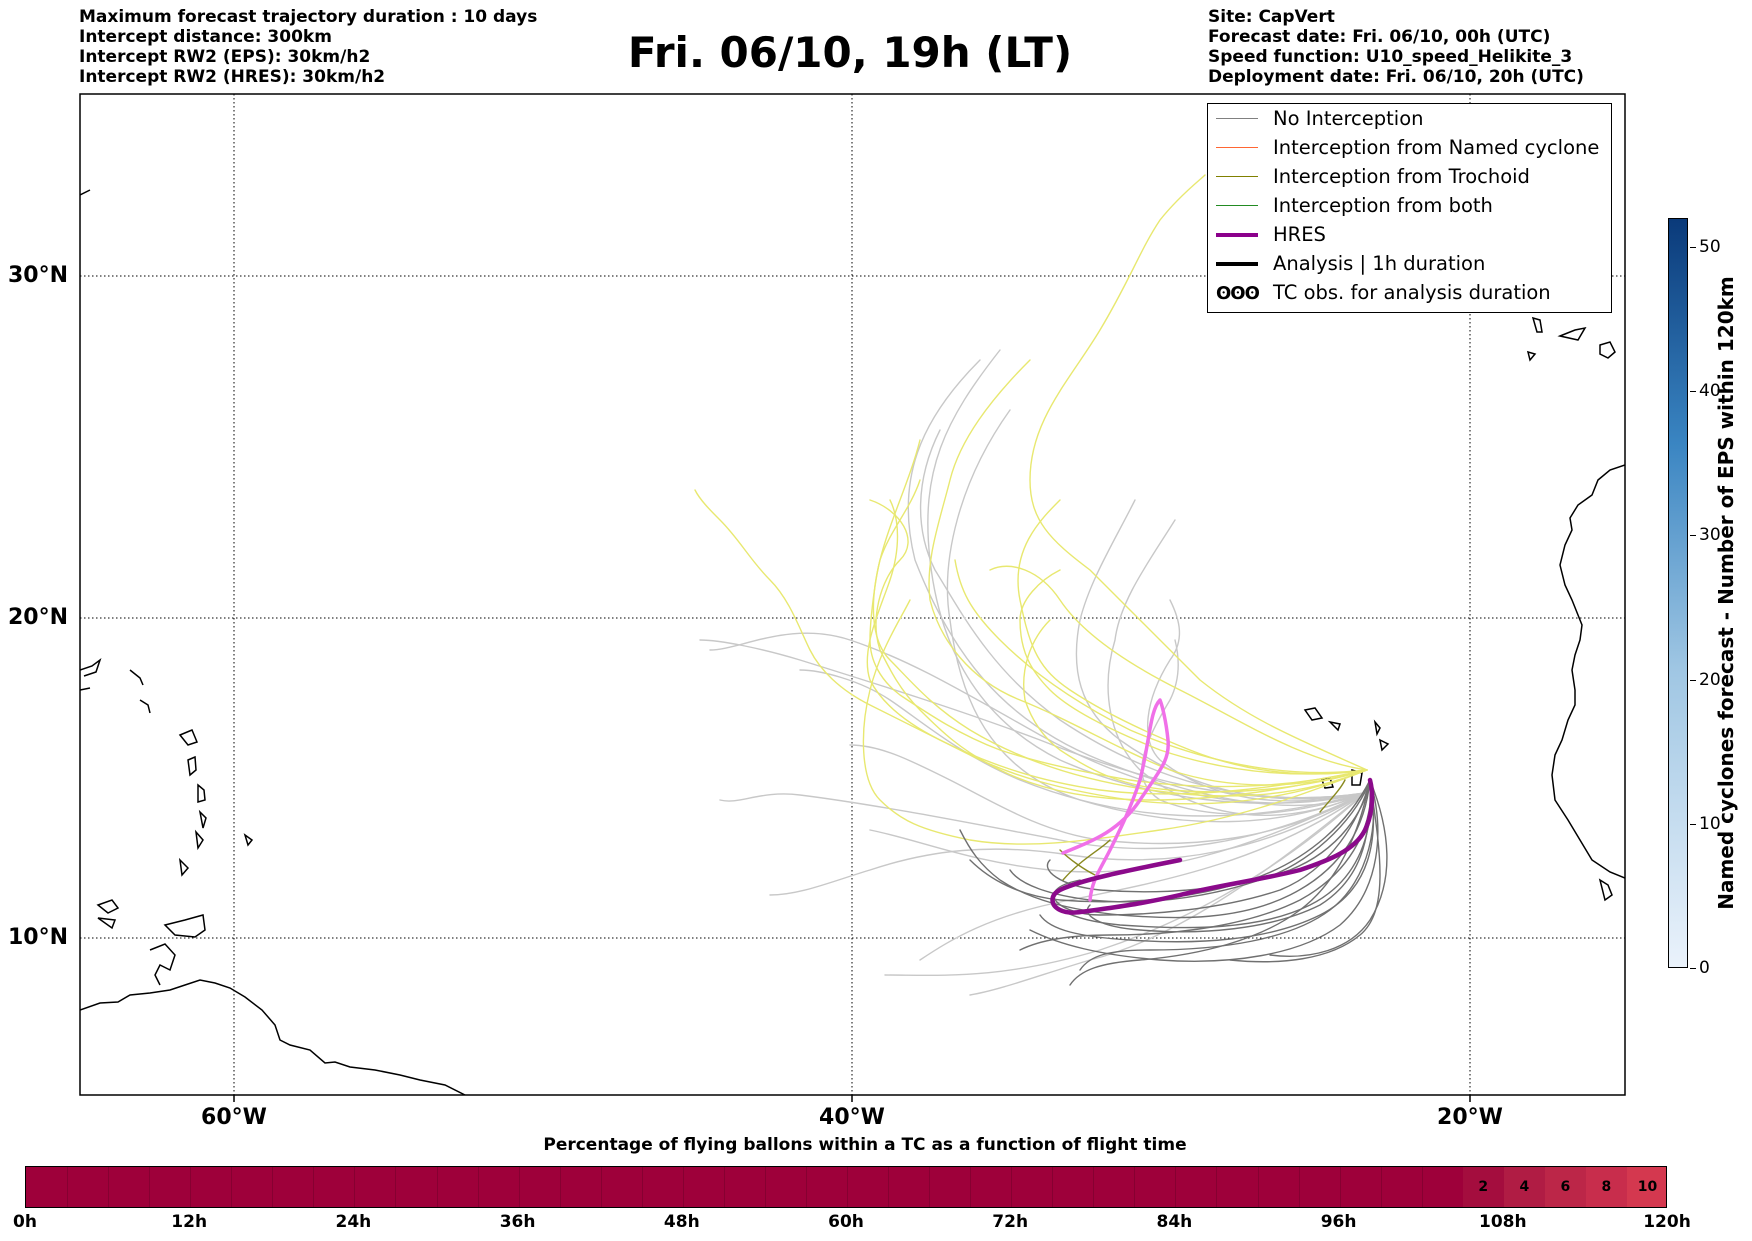 This screenshot has height=1241, width=1752. Describe the element at coordinates (1678, 593) in the screenshot. I see `cyclone-colorbar` at that location.